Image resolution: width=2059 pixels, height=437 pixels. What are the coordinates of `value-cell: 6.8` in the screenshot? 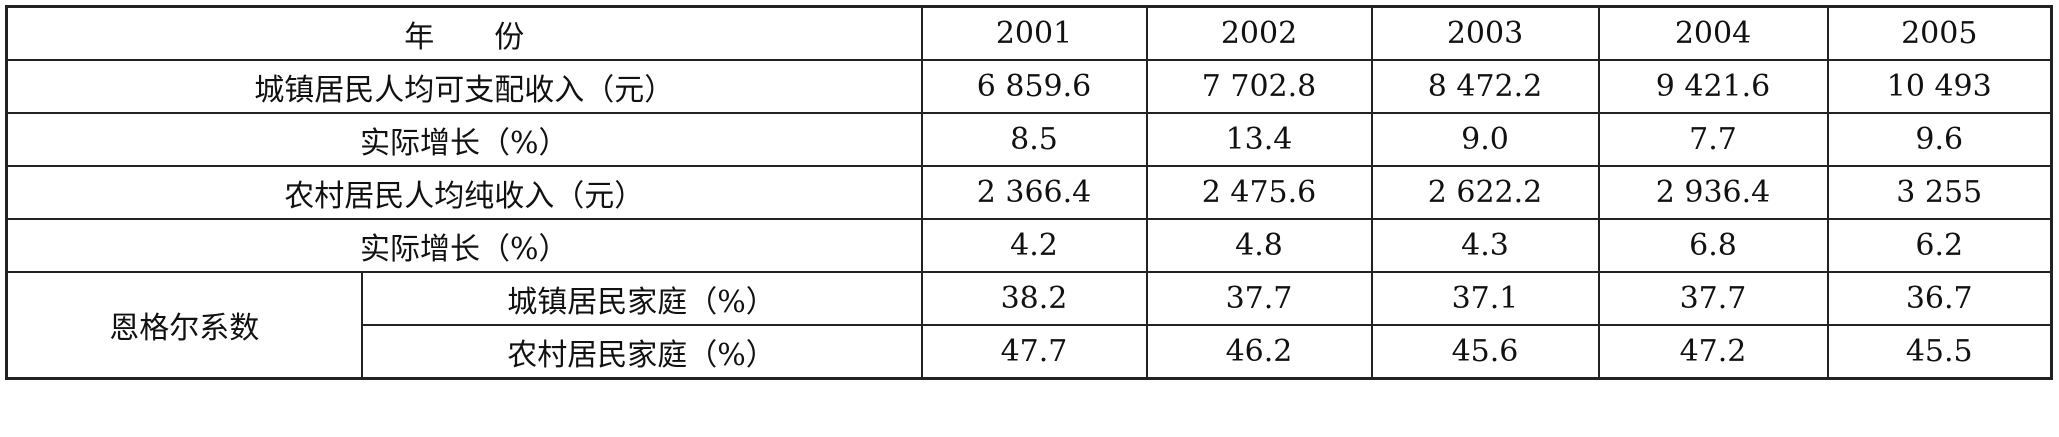 It's located at (1713, 245).